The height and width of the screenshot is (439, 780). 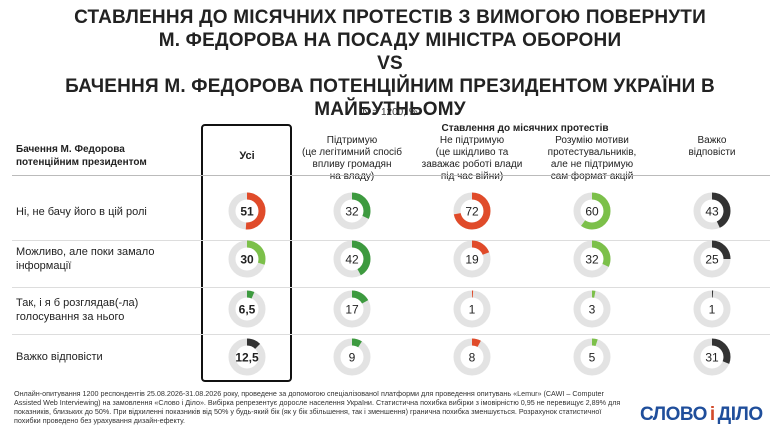 I want to click on donut-value-label: 6,5, so click(x=247, y=310).